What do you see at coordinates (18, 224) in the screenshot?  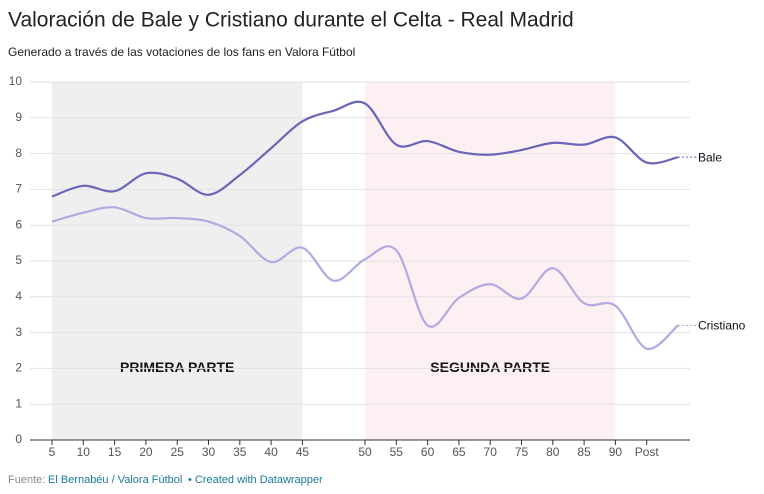 I see `y-tick-label: 6` at bounding box center [18, 224].